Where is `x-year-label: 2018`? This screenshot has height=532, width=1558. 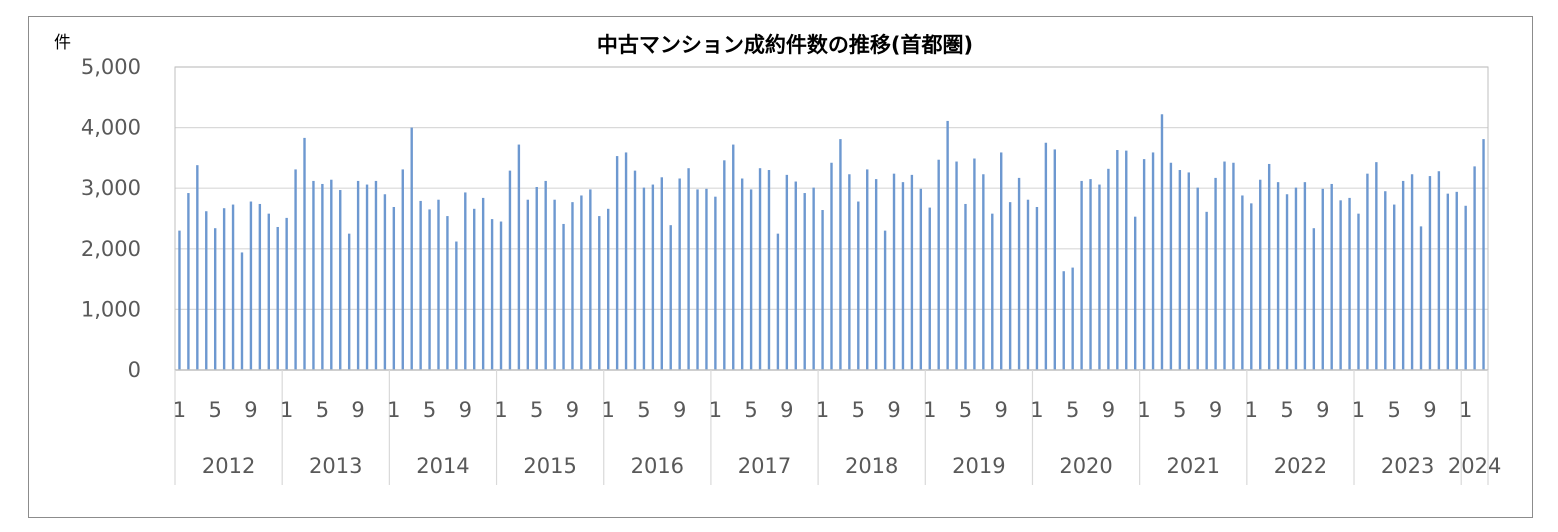
x-year-label: 2018 is located at coordinates (871, 466).